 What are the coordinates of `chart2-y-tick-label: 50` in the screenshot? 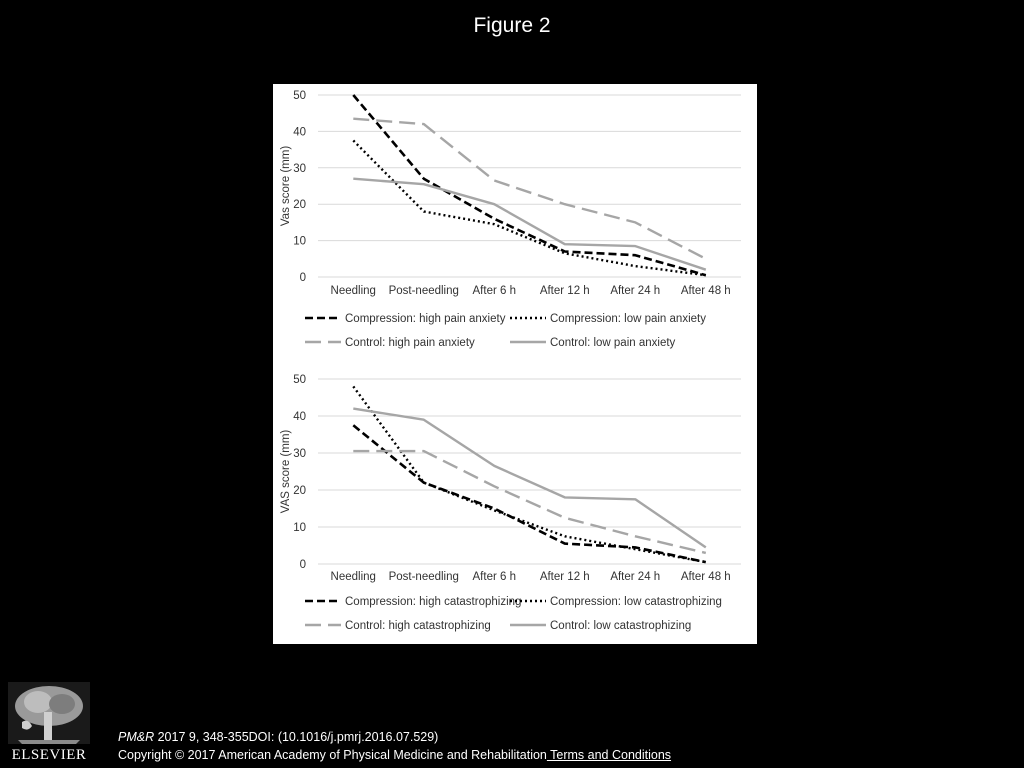 It's located at (299, 380).